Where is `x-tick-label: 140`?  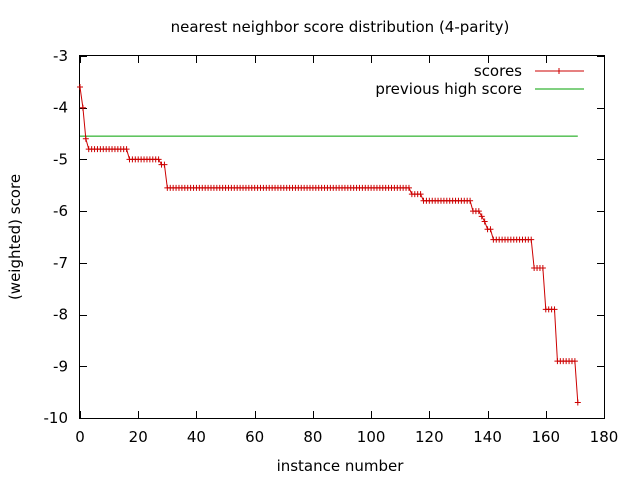 x-tick-label: 140 is located at coordinates (487, 437).